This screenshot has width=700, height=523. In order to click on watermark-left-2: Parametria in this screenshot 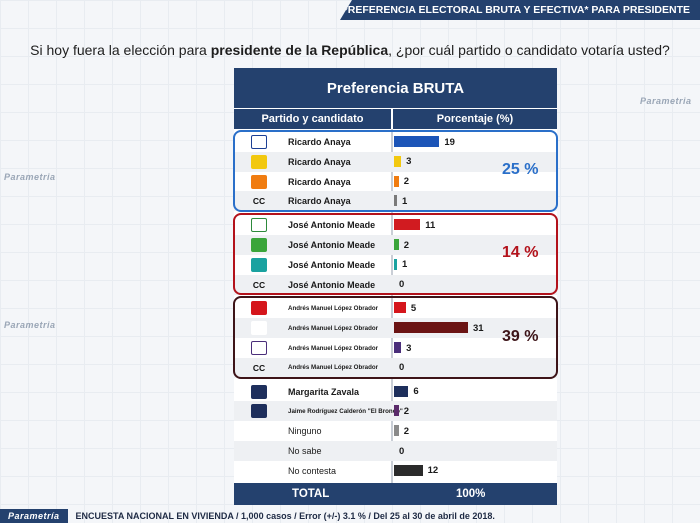, I will do `click(30, 325)`.